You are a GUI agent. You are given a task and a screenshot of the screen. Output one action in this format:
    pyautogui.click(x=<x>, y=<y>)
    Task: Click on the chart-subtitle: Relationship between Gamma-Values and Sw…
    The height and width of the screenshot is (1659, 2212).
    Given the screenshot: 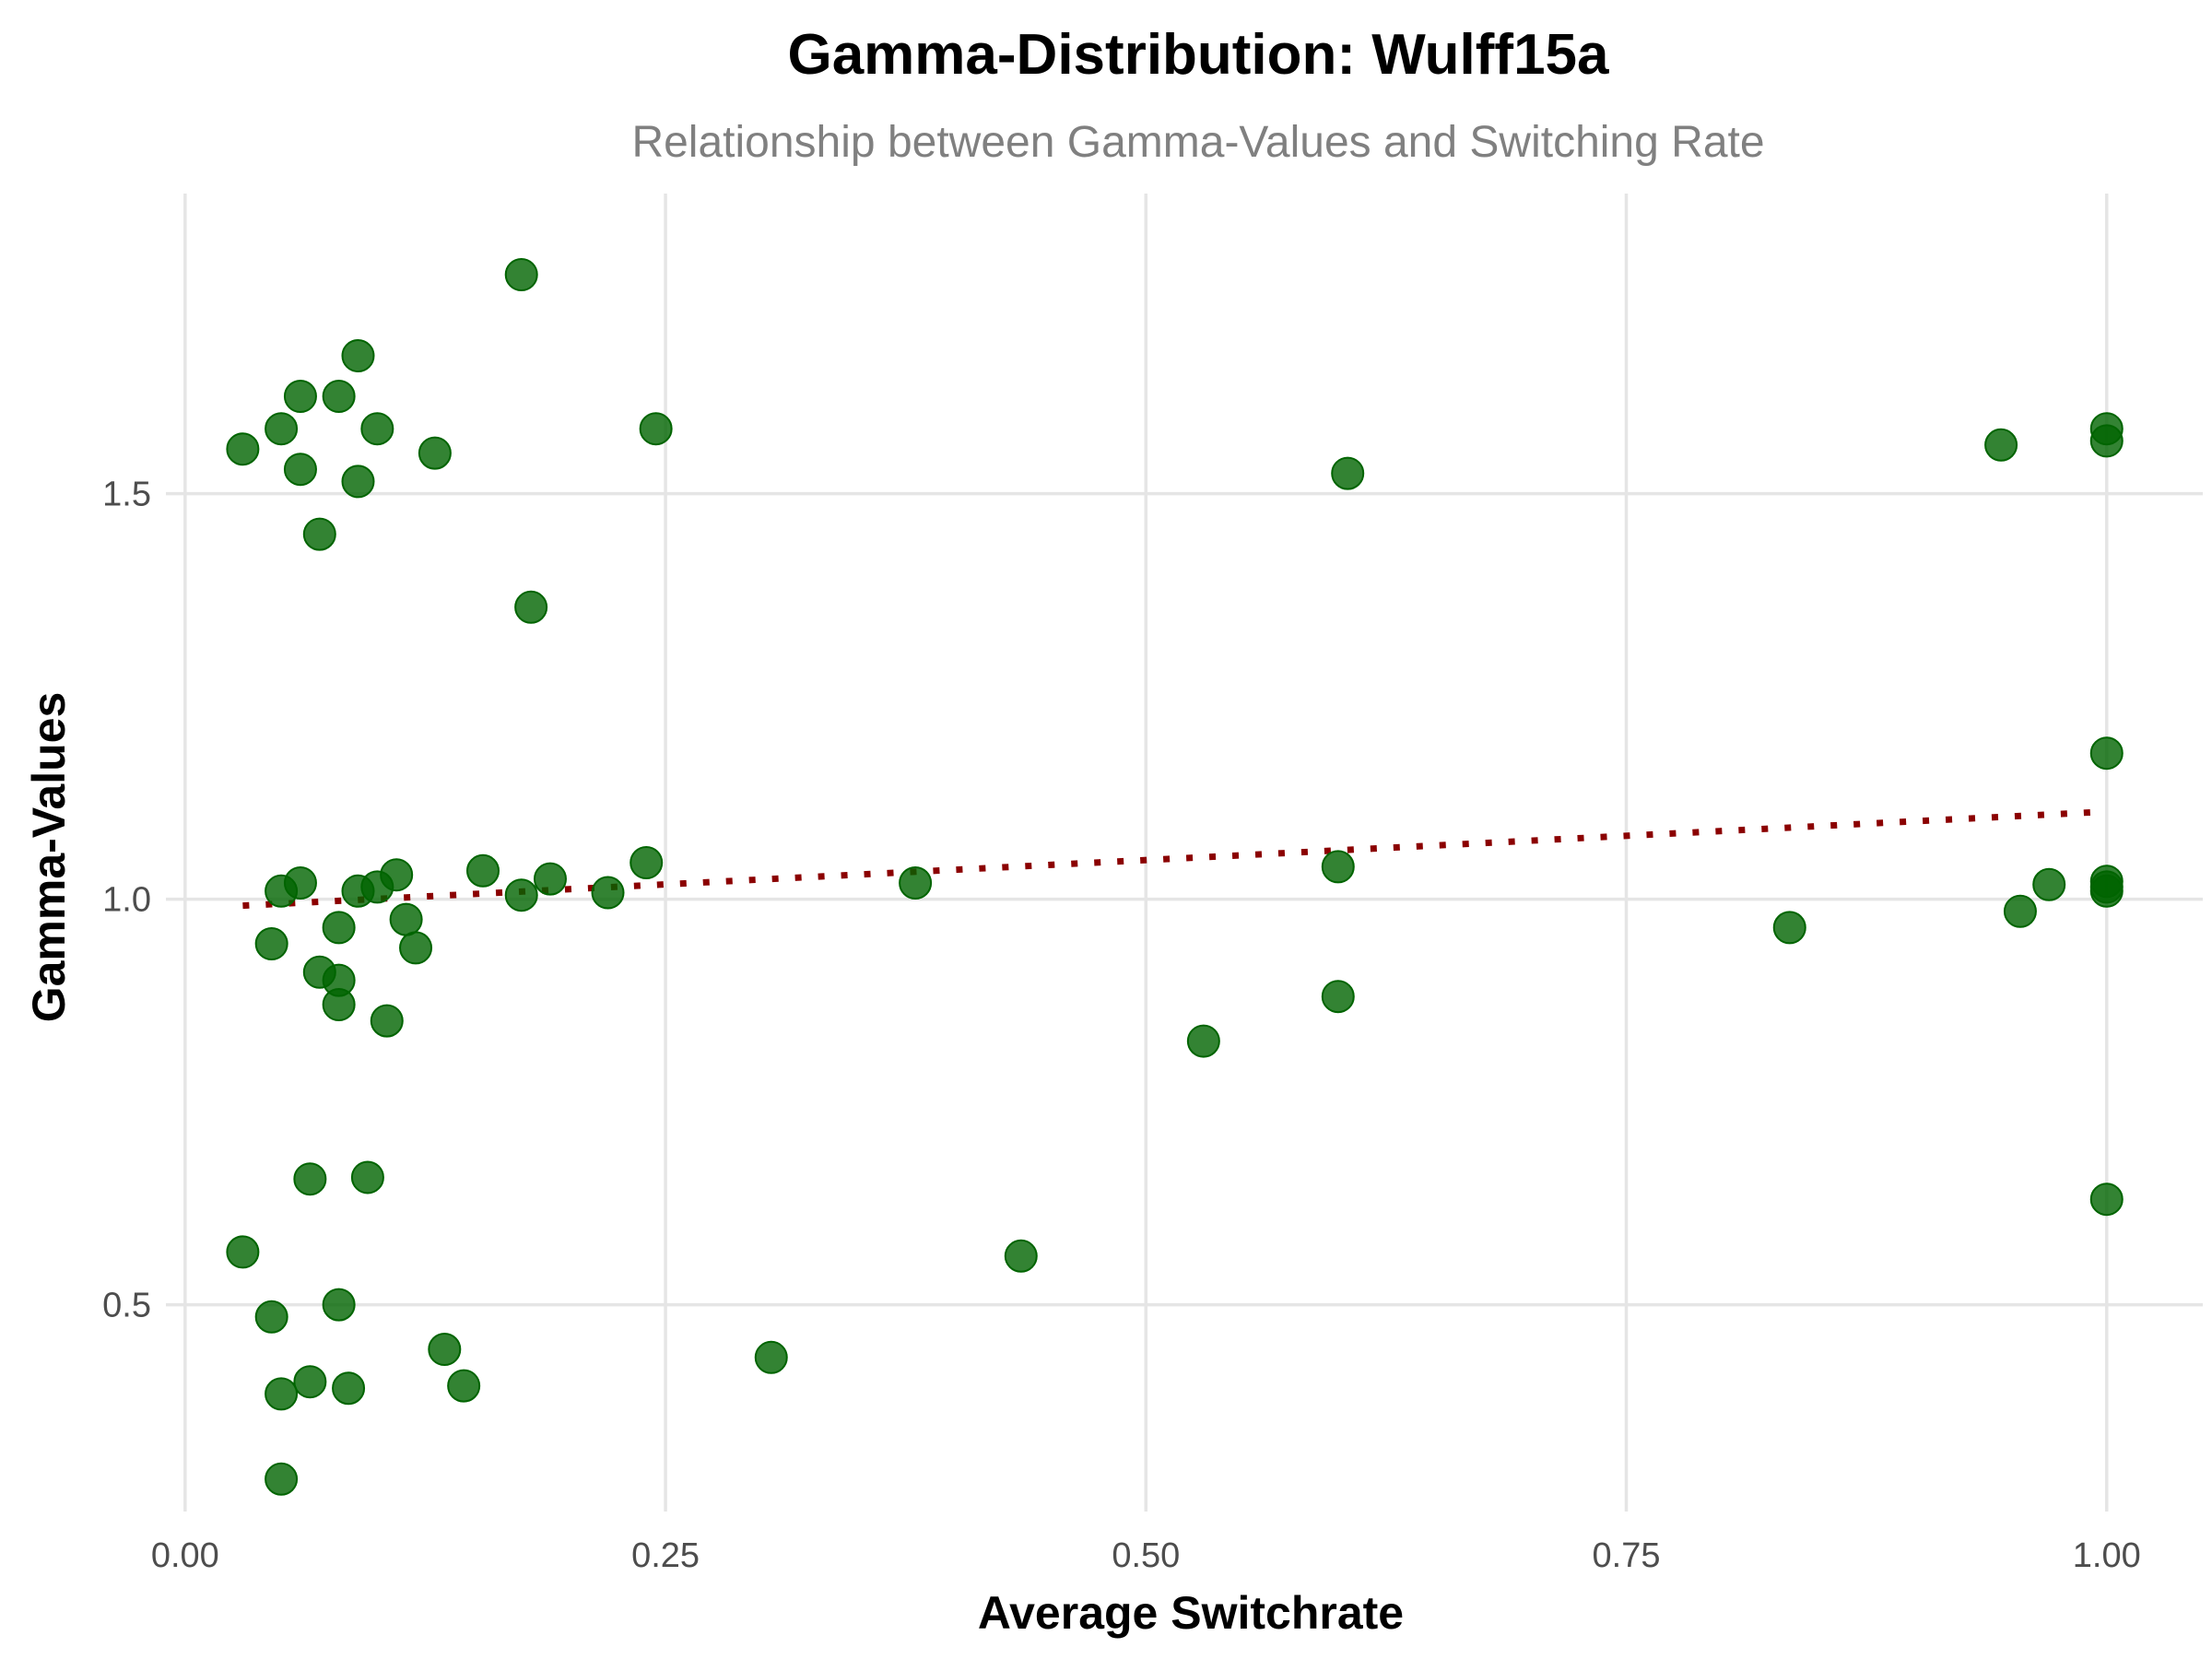 What is the action you would take?
    pyautogui.click(x=1197, y=142)
    